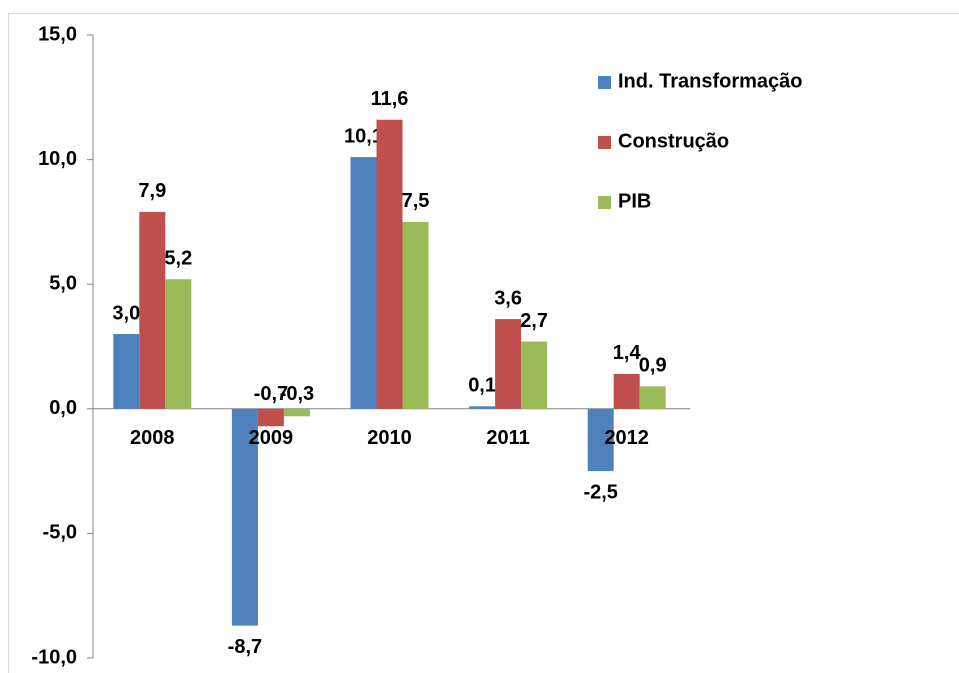 The width and height of the screenshot is (959, 673). What do you see at coordinates (634, 201) in the screenshot?
I see `legend-label: PIB` at bounding box center [634, 201].